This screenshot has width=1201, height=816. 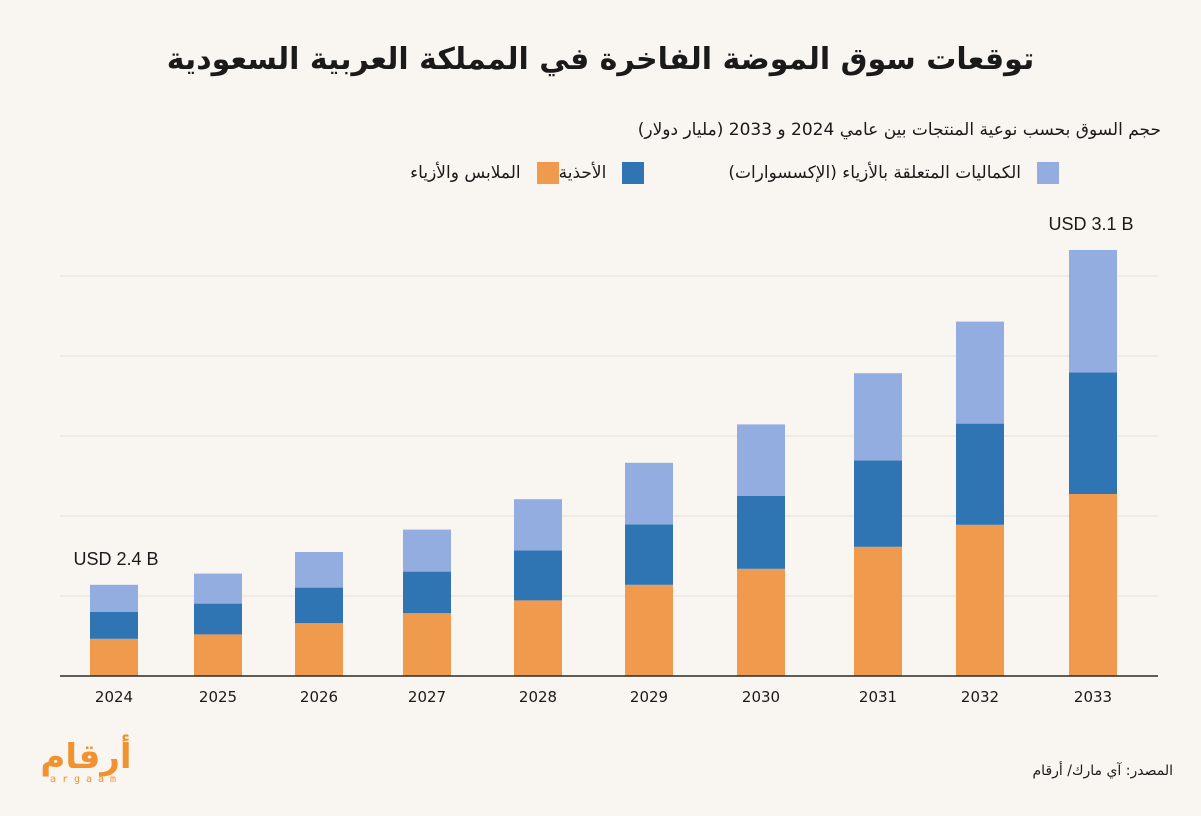 What do you see at coordinates (319, 697) in the screenshot?
I see `x-tick-label: 2026` at bounding box center [319, 697].